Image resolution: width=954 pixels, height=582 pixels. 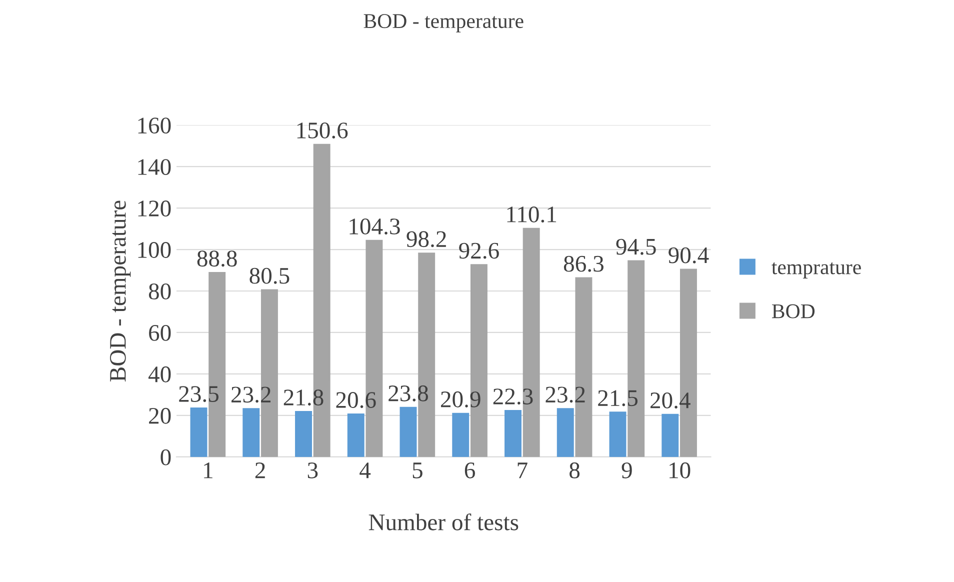 I want to click on x-axis-title: Number of tests, so click(x=443, y=521).